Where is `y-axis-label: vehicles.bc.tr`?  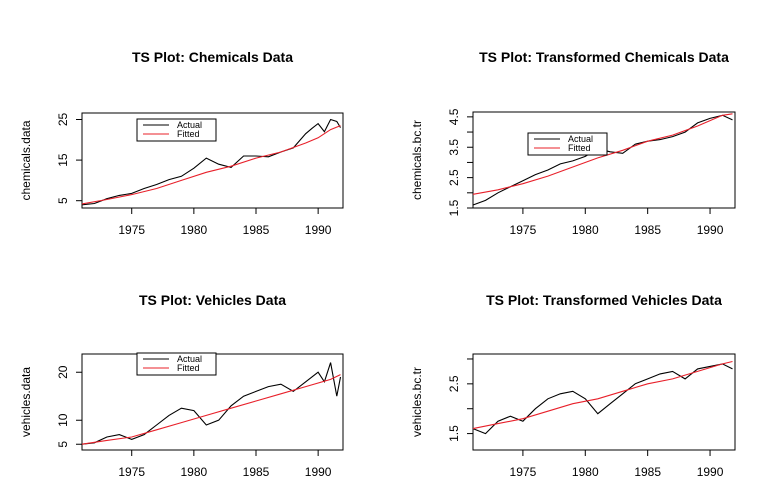
y-axis-label: vehicles.bc.tr is located at coordinates (417, 402).